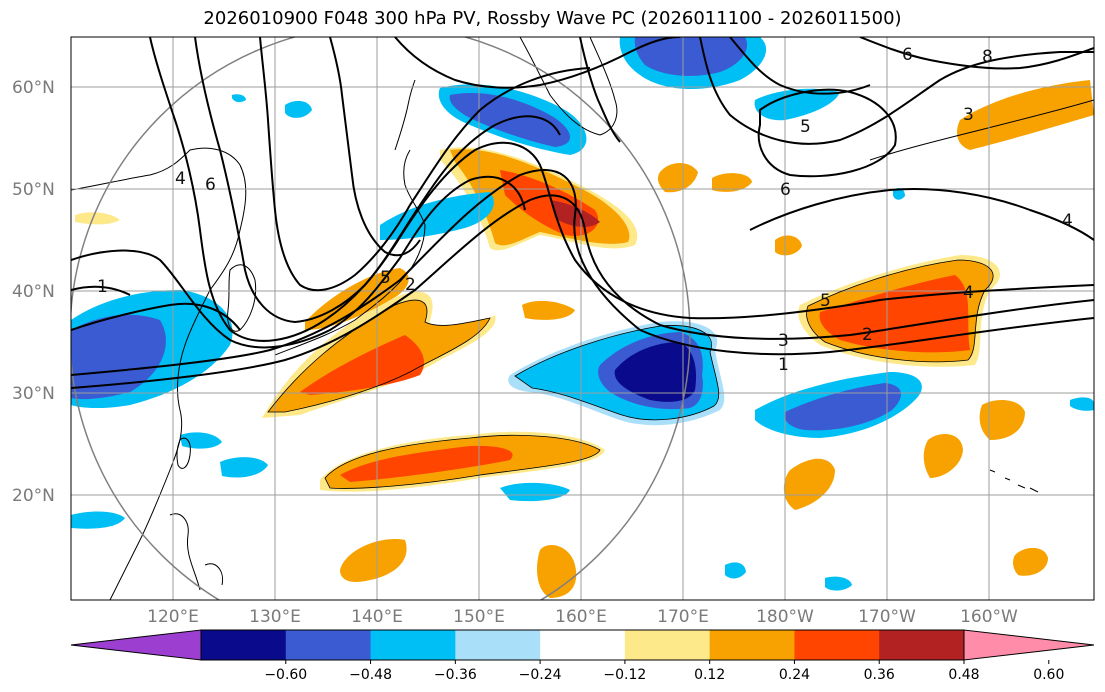 This screenshot has height=692, width=1105. Describe the element at coordinates (709, 675) in the screenshot. I see `colorbar-tick-label: 0.12` at that location.